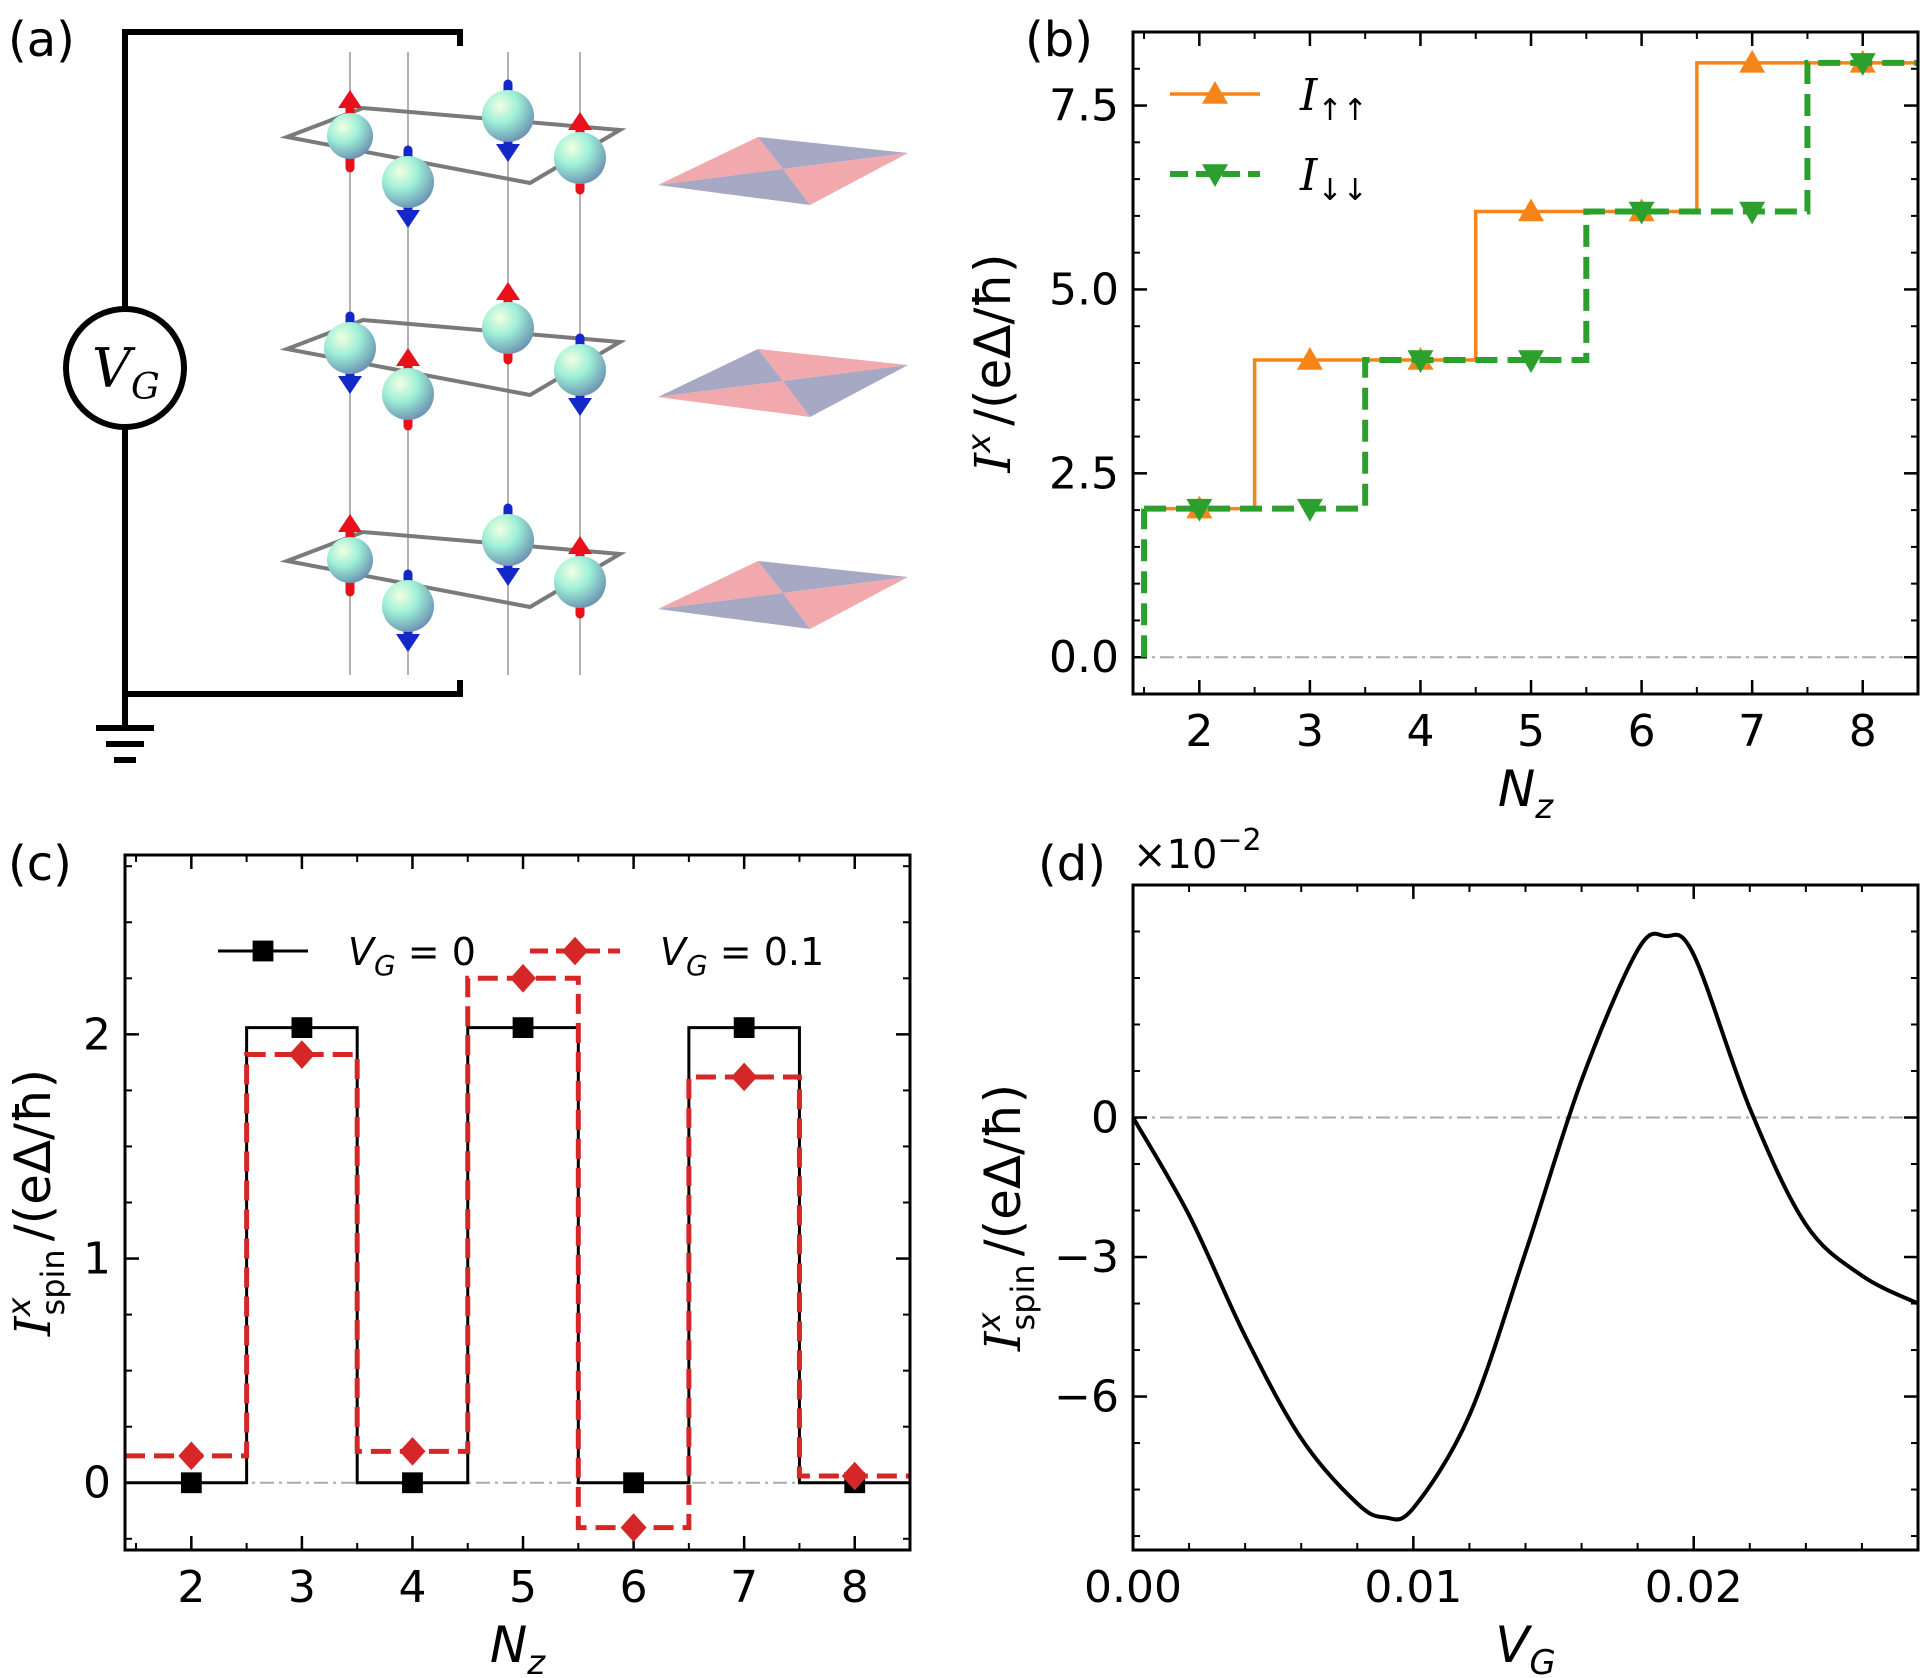 The height and width of the screenshot is (1678, 1924). I want to click on x-tick-label: 4, so click(412, 1587).